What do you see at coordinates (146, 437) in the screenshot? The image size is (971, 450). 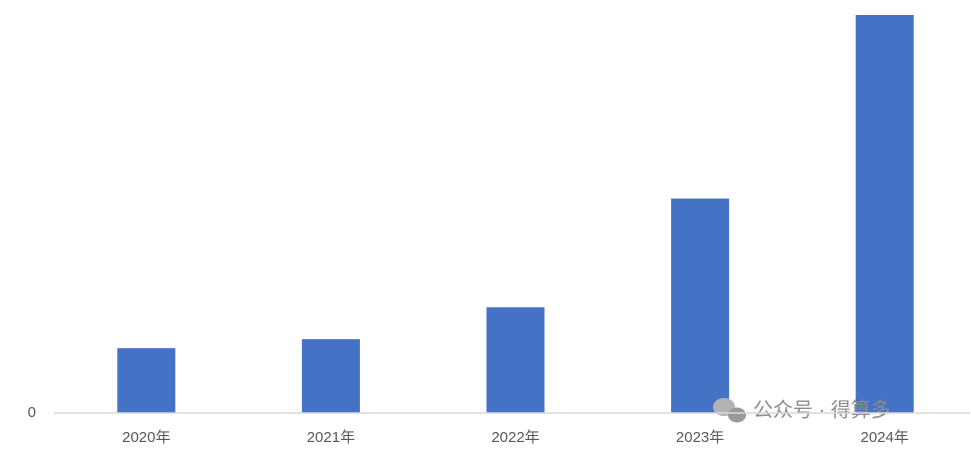 I see `x-tick-label: 2020年` at bounding box center [146, 437].